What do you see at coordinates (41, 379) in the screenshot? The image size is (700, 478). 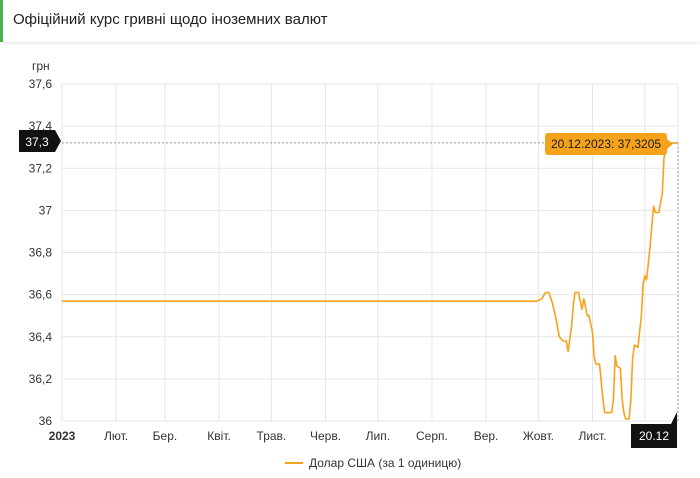 I see `y-tick-label: 36,2` at bounding box center [41, 379].